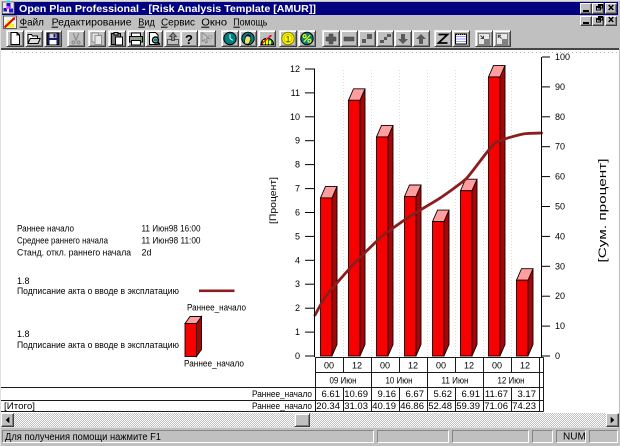 The width and height of the screenshot is (620, 446). Describe the element at coordinates (560, 117) in the screenshot. I see `svg-text: 80` at that location.